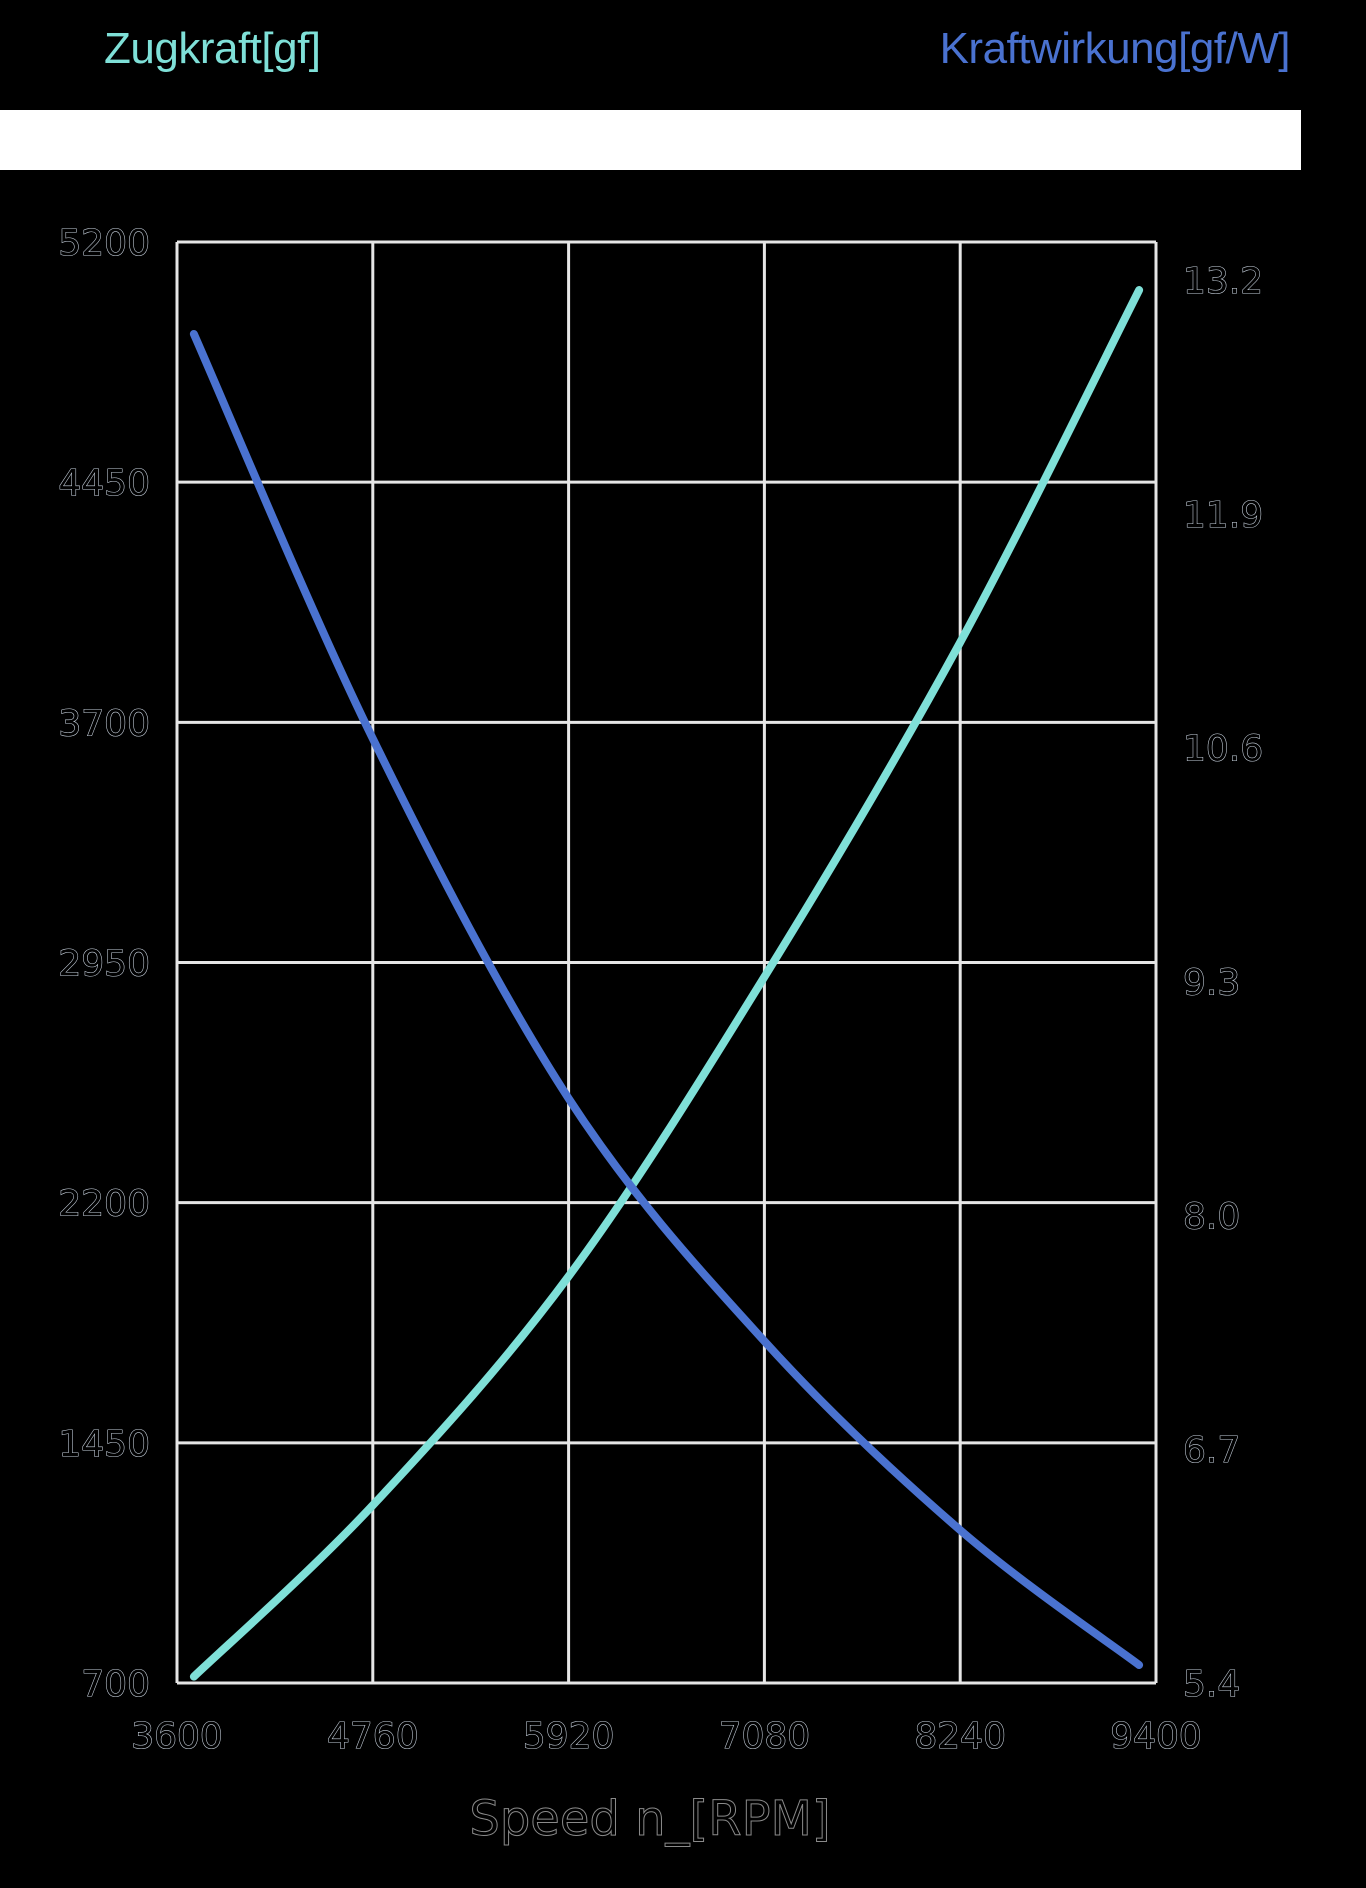  What do you see at coordinates (115, 1684) in the screenshot?
I see `y-left-tick-label: 700` at bounding box center [115, 1684].